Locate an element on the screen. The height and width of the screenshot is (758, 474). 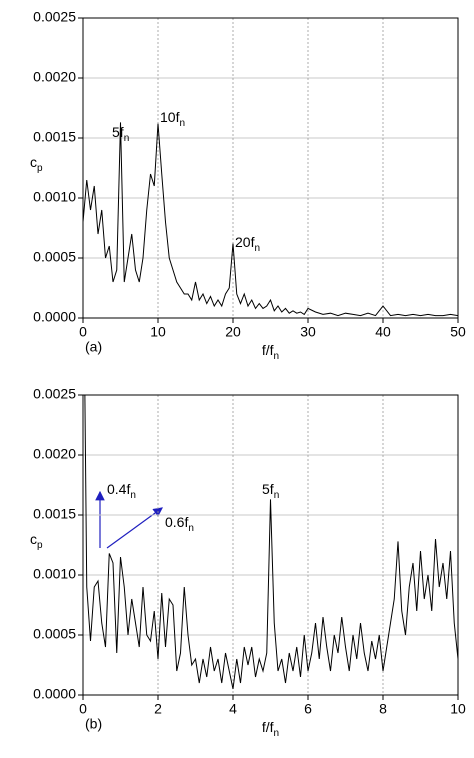
annotation: 0.4fn is located at coordinates (121, 491).